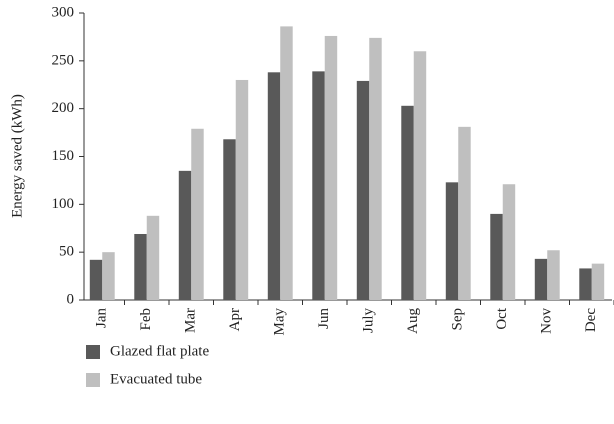 This screenshot has height=424, width=614. I want to click on x-tick-label: Oct, so click(502, 318).